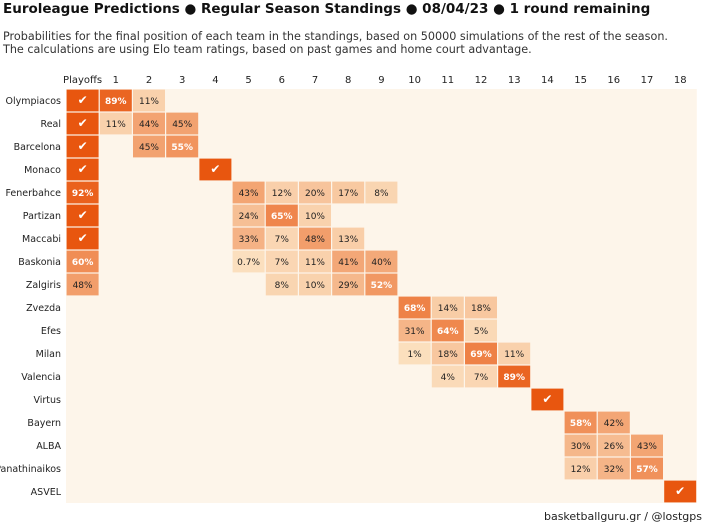 The height and width of the screenshot is (531, 720). I want to click on cell-value-label: 33%, so click(249, 240).